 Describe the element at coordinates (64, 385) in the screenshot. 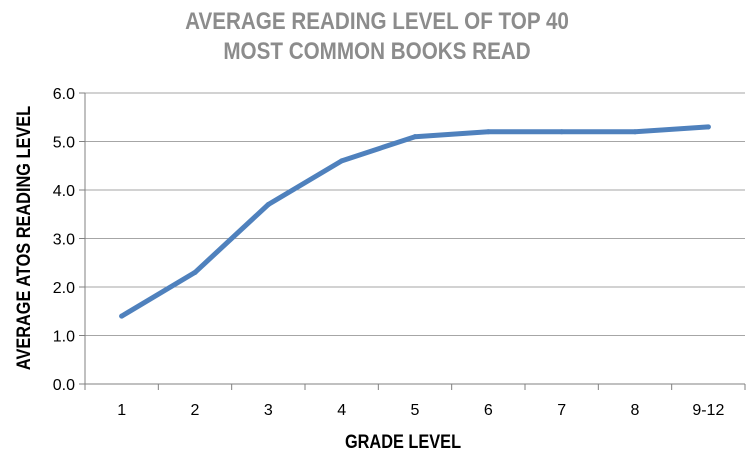

I see `y-tick-label: 0.0` at that location.